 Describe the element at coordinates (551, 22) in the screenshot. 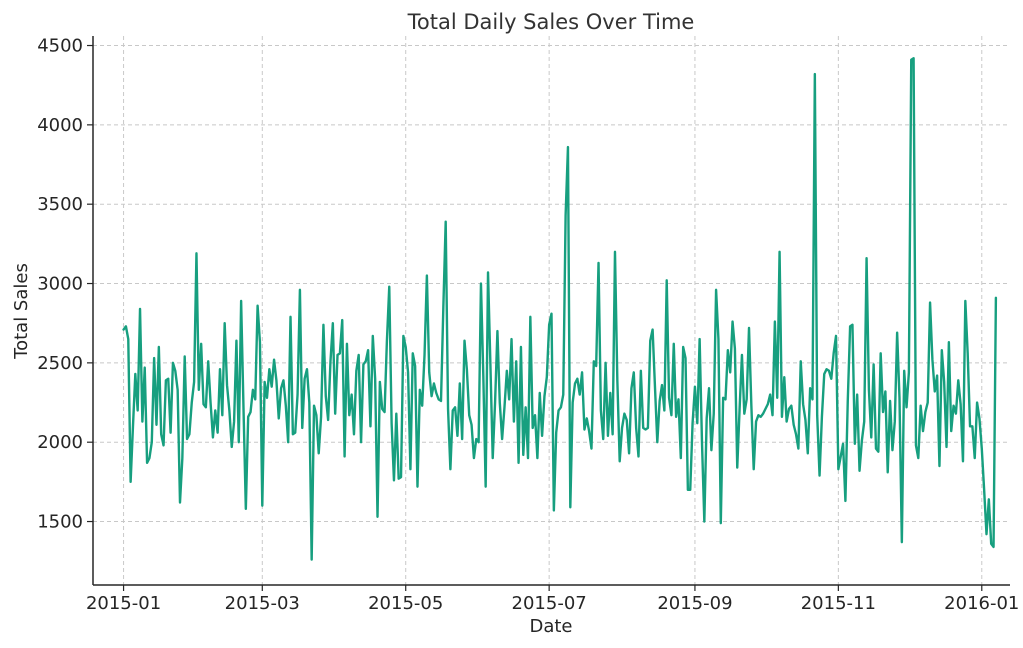

I see `chart-title: Total Daily Sales Over Time` at that location.